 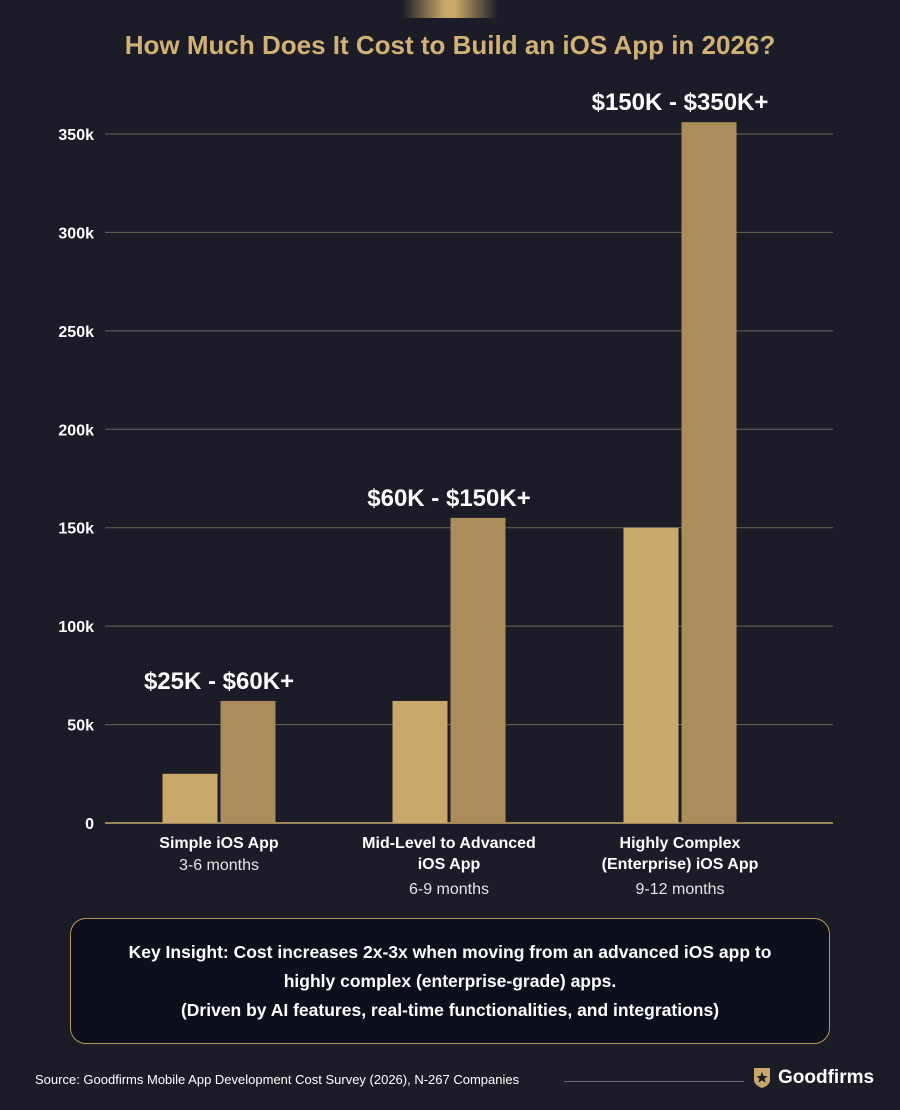 I want to click on category-label-line2: (Enterprise) iOS App, so click(x=680, y=864).